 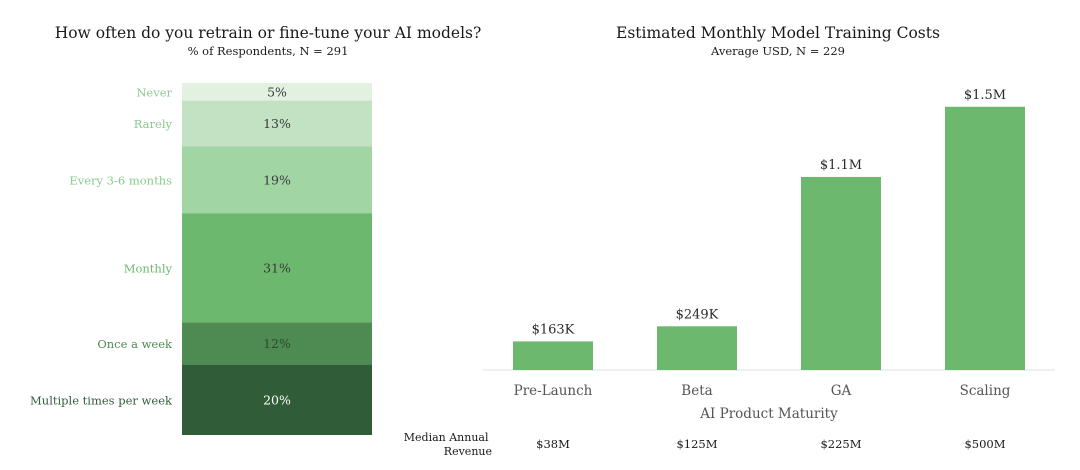 I want to click on x-tick-label: Pre-Launch, so click(x=553, y=391).